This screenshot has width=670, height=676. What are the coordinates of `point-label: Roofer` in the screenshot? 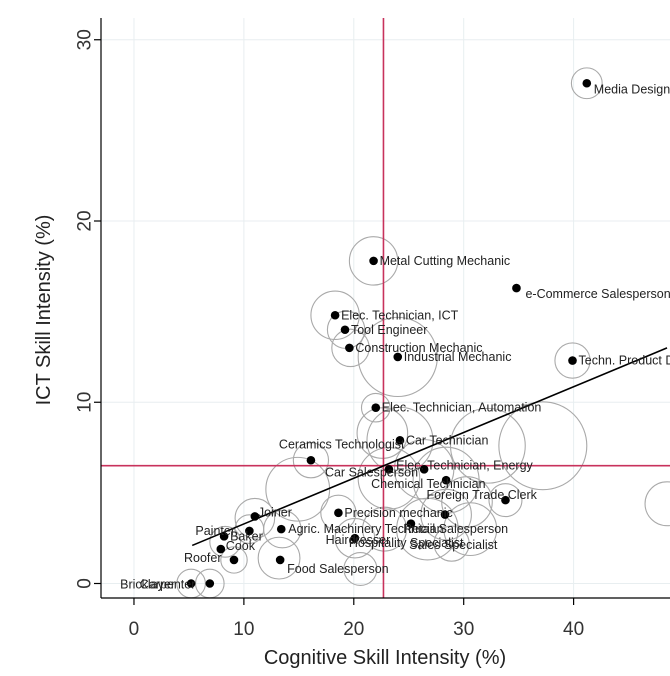 It's located at (203, 558).